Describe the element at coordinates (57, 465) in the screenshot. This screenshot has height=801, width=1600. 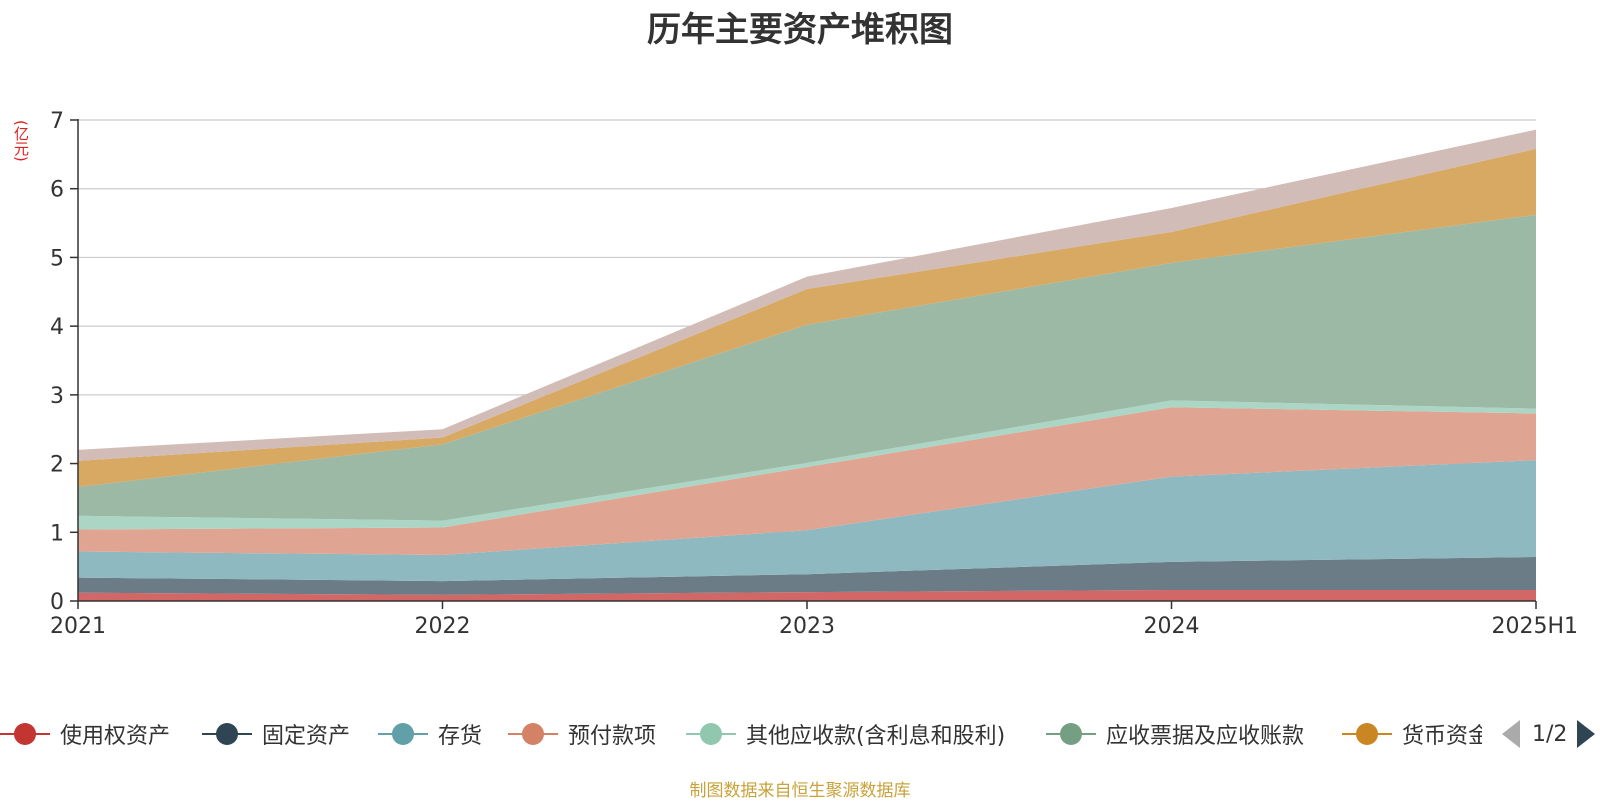
I see `y-tick-label: 2` at that location.